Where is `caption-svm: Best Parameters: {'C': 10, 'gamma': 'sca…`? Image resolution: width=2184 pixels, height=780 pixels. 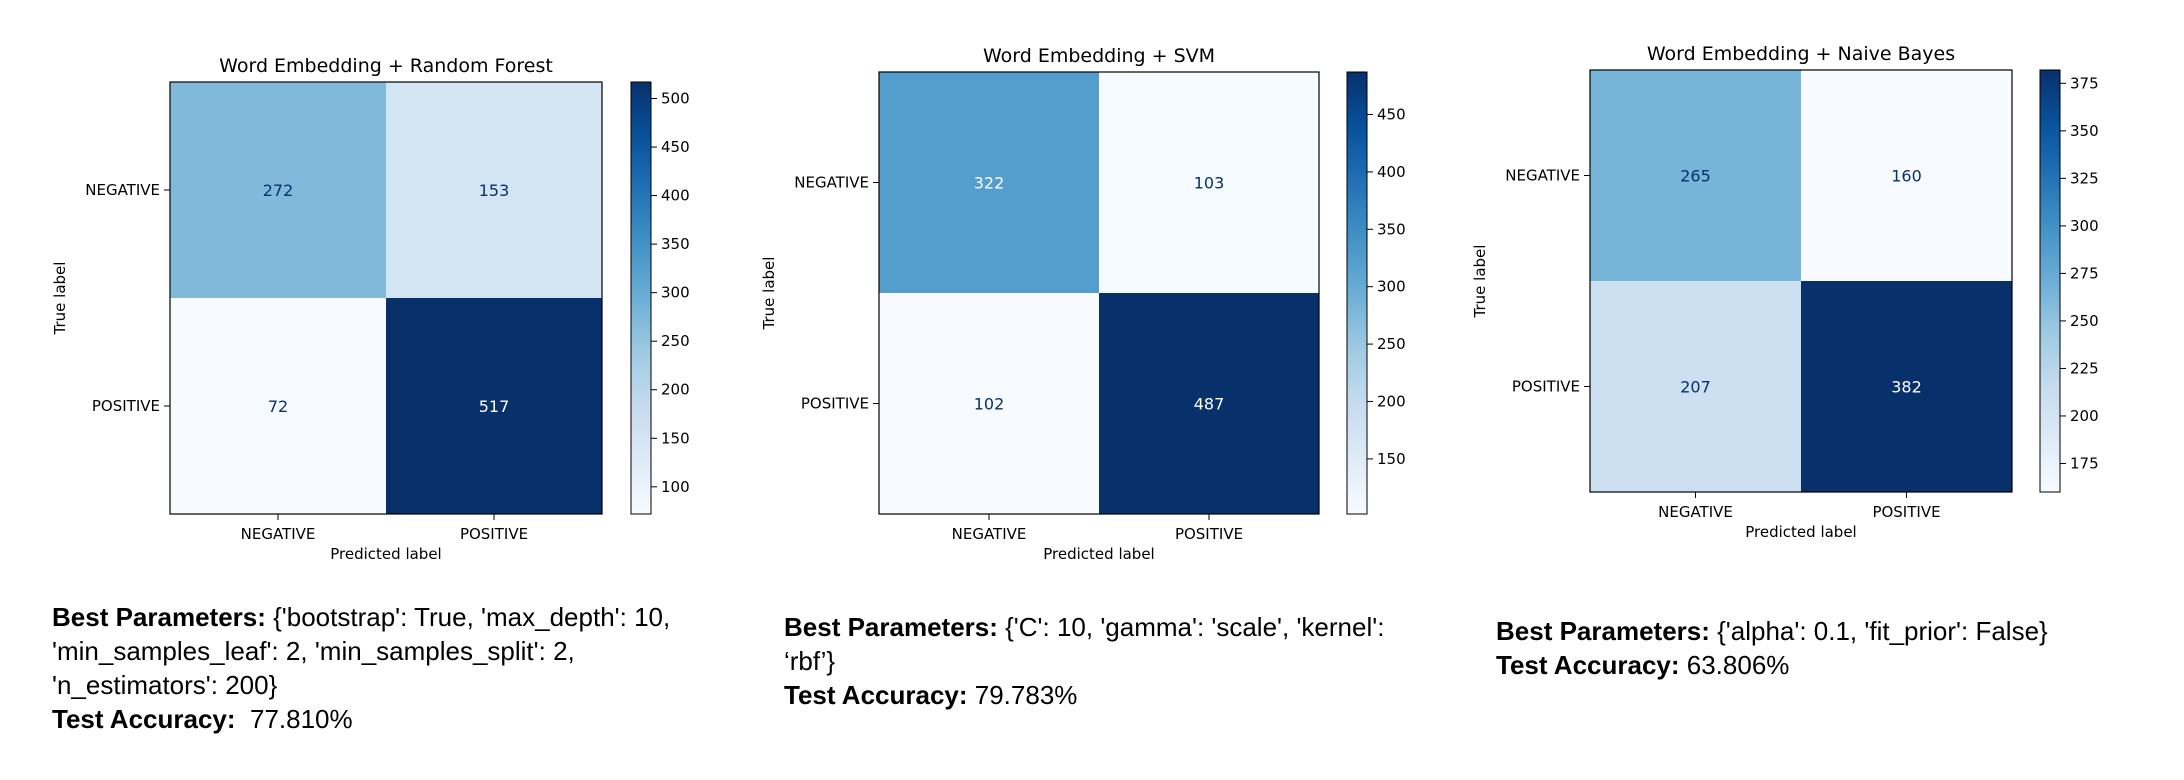 caption-svm: Best Parameters: {'C': 10, 'gamma': 'sca… is located at coordinates (1114, 661).